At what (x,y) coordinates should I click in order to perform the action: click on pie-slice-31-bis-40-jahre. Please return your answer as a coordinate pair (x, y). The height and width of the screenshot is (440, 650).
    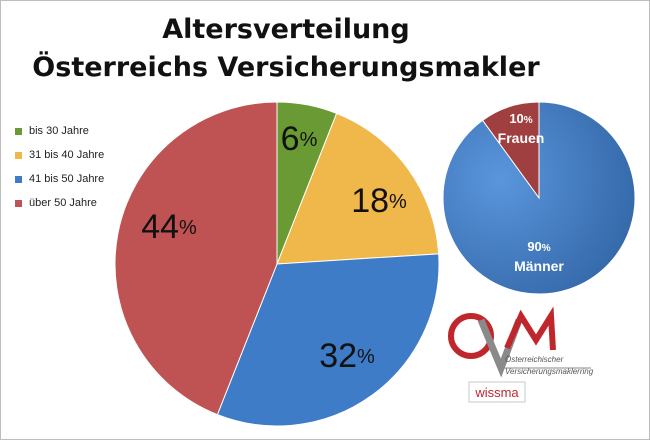
    Looking at the image, I should click on (358, 188).